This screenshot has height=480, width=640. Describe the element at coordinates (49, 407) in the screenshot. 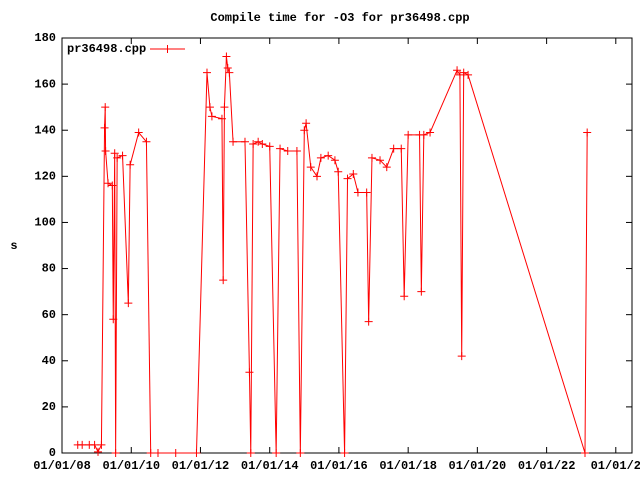

I see `y-tick-label: 20` at that location.